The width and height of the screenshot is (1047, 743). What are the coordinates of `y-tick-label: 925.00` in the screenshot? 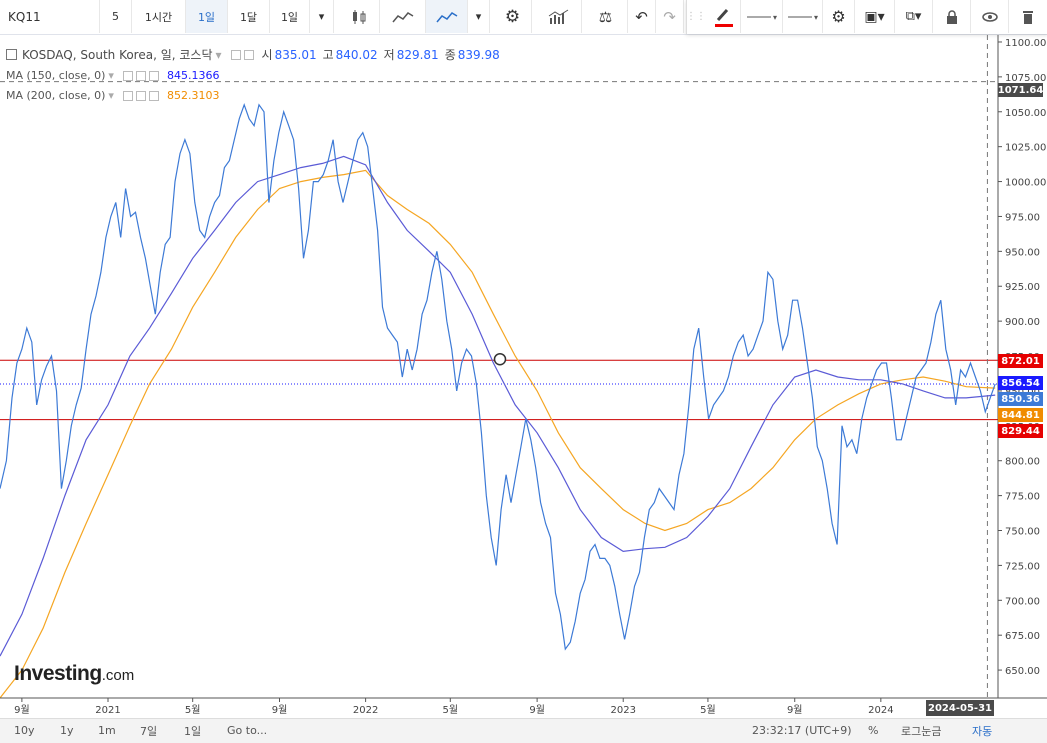 It's located at (1022, 287).